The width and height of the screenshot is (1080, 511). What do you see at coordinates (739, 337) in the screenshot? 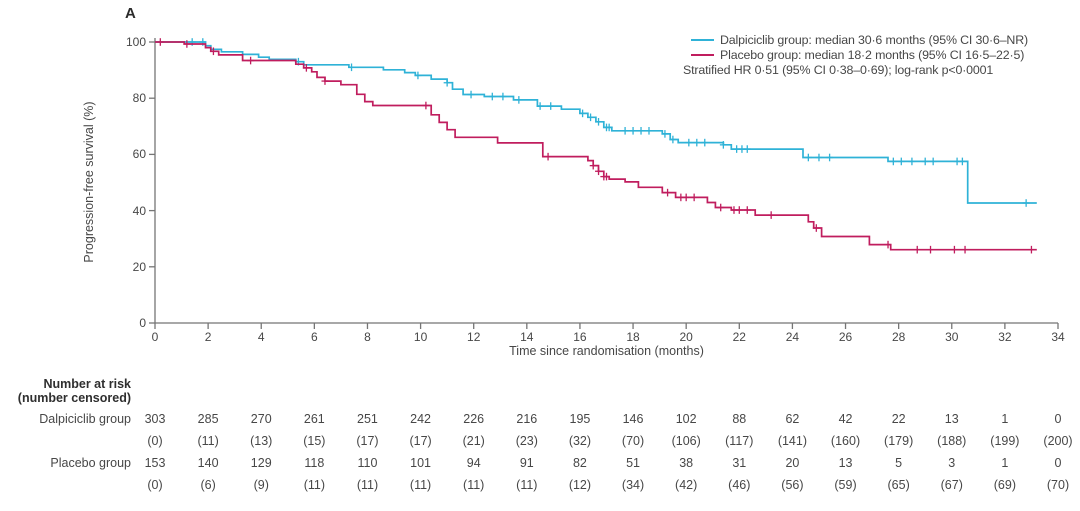
I see `x-tick-label: 22` at bounding box center [739, 337].